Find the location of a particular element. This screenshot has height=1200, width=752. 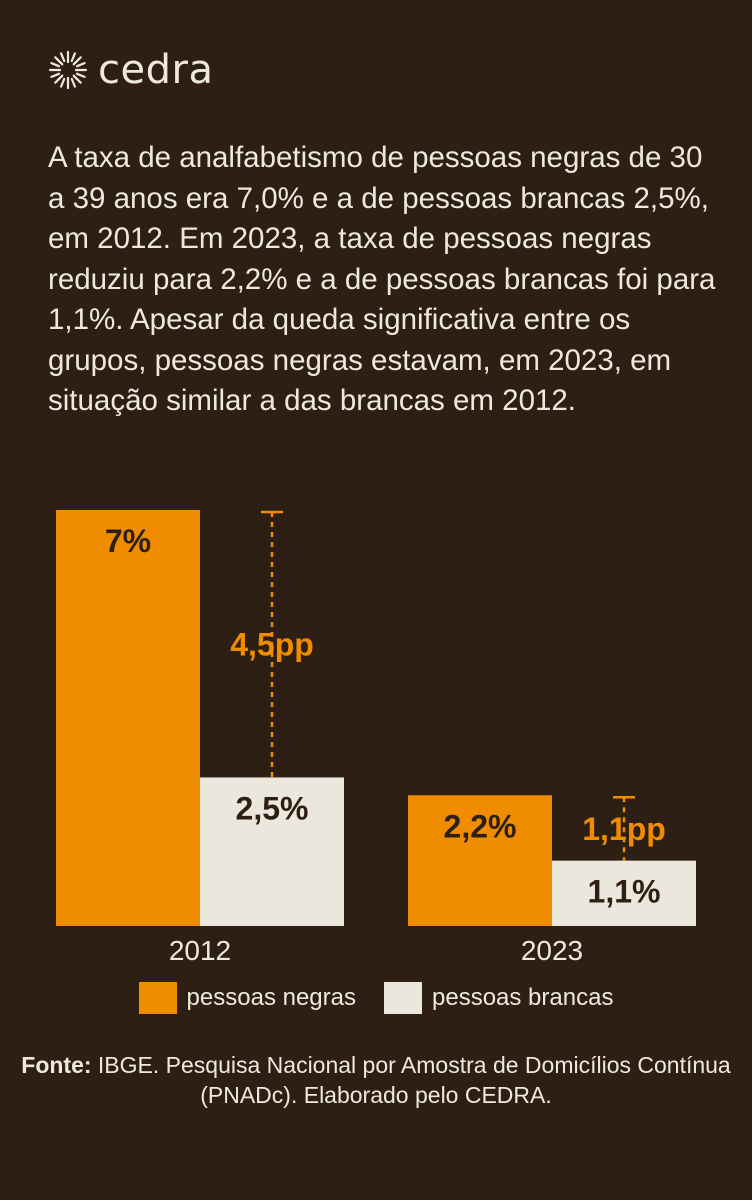

legend-swatch-brancas is located at coordinates (403, 998).